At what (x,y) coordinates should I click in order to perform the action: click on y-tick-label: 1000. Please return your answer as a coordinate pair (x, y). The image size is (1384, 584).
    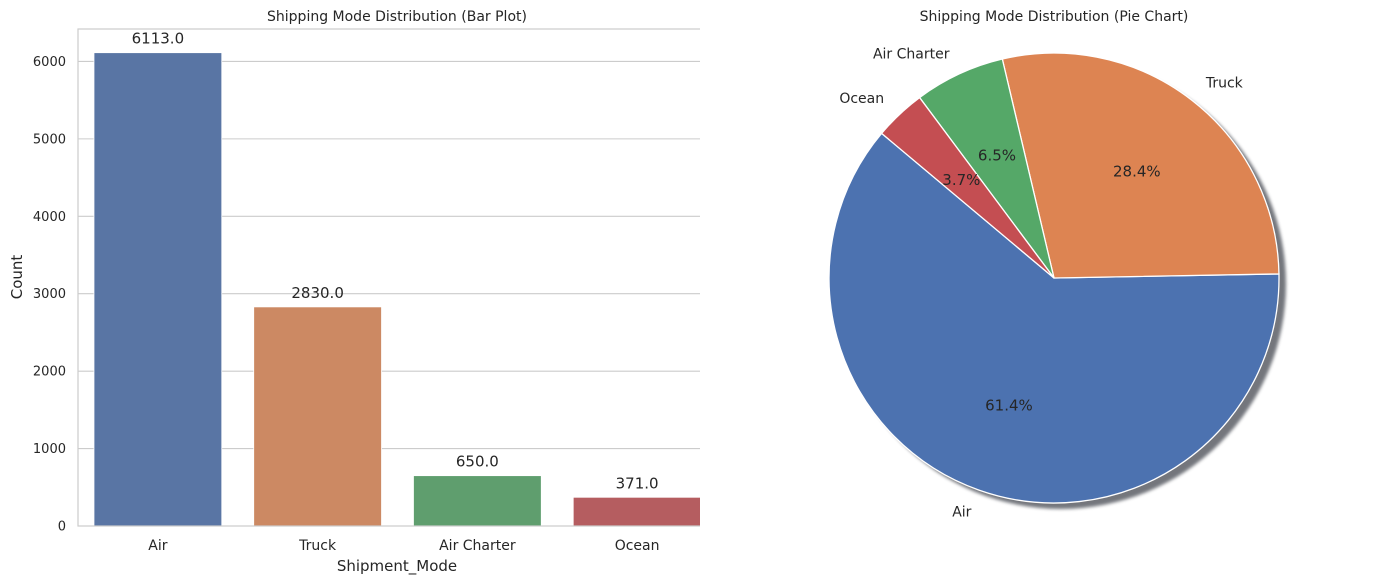
    Looking at the image, I should click on (49, 449).